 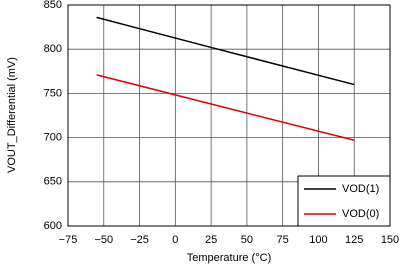 What do you see at coordinates (229, 258) in the screenshot?
I see `x-axis-label: Temperature (°C)` at bounding box center [229, 258].